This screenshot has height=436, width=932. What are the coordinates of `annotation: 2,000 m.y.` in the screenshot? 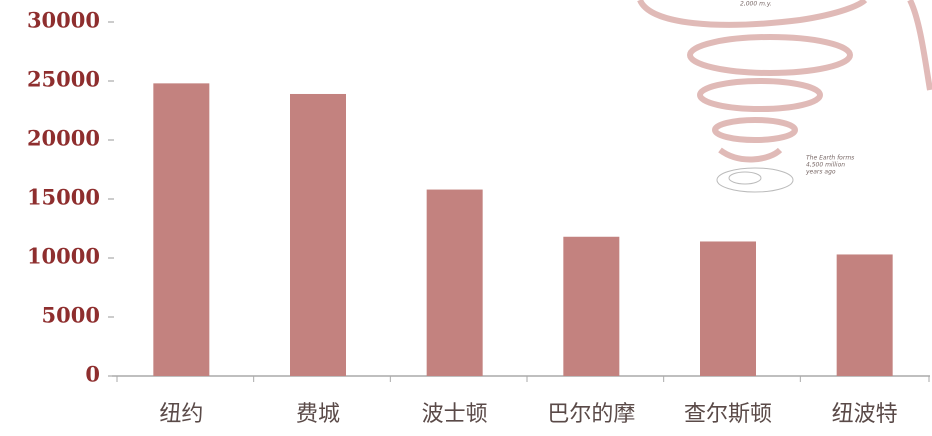 It's located at (756, 4).